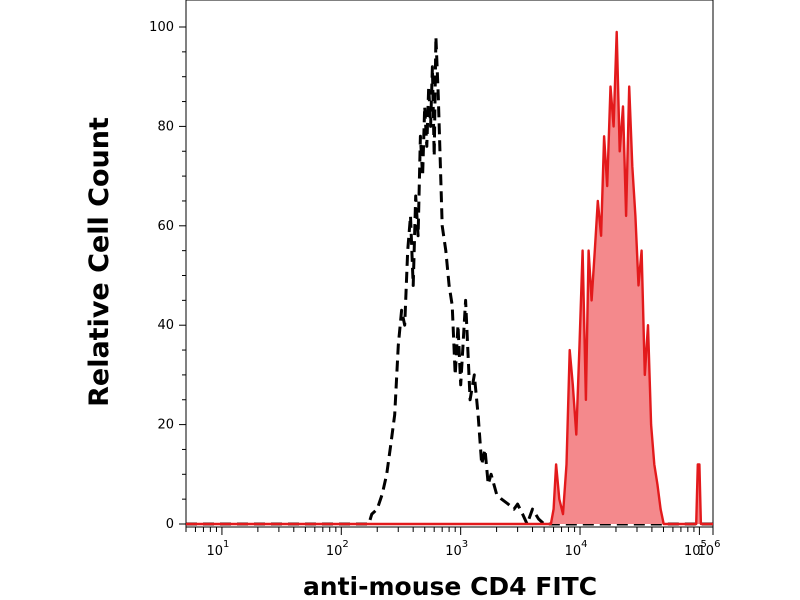  I want to click on y-axis-ticks: 0 20 40 60 80 100, so click(167, 276).